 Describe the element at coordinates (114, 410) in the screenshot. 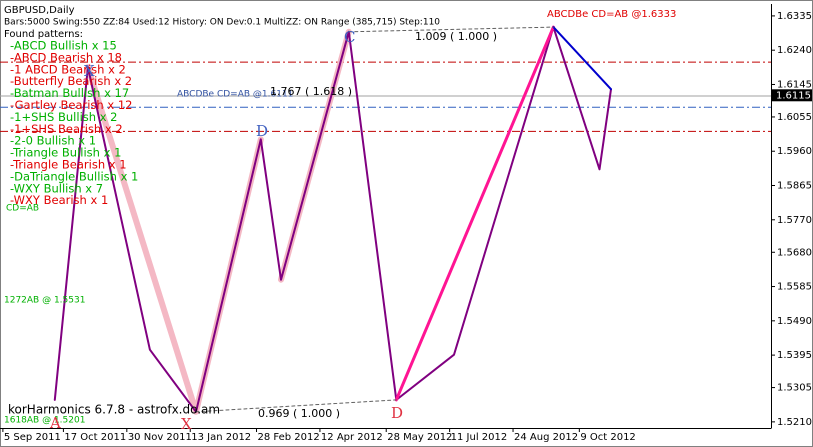

I see `annotation: korHarmonics 6.7.8 - astrofx.do.am` at that location.